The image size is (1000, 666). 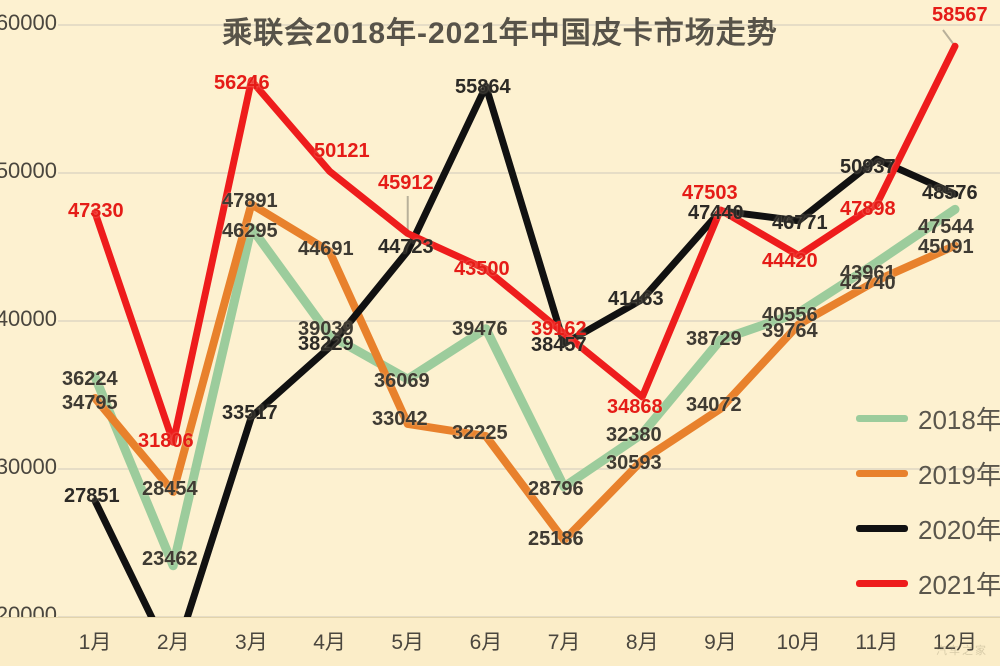 What do you see at coordinates (634, 435) in the screenshot?
I see `data-label: 32380` at bounding box center [634, 435].